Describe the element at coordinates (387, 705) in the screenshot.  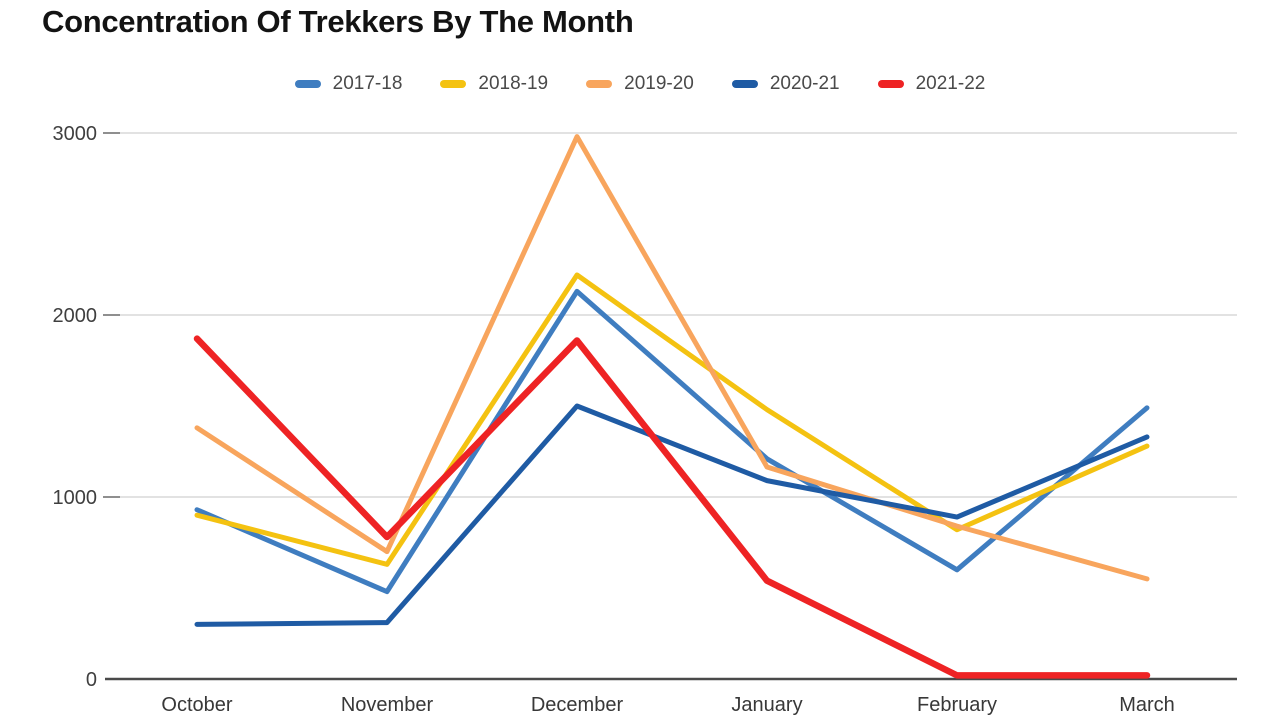
I see `x-tick-label-november: November` at that location.